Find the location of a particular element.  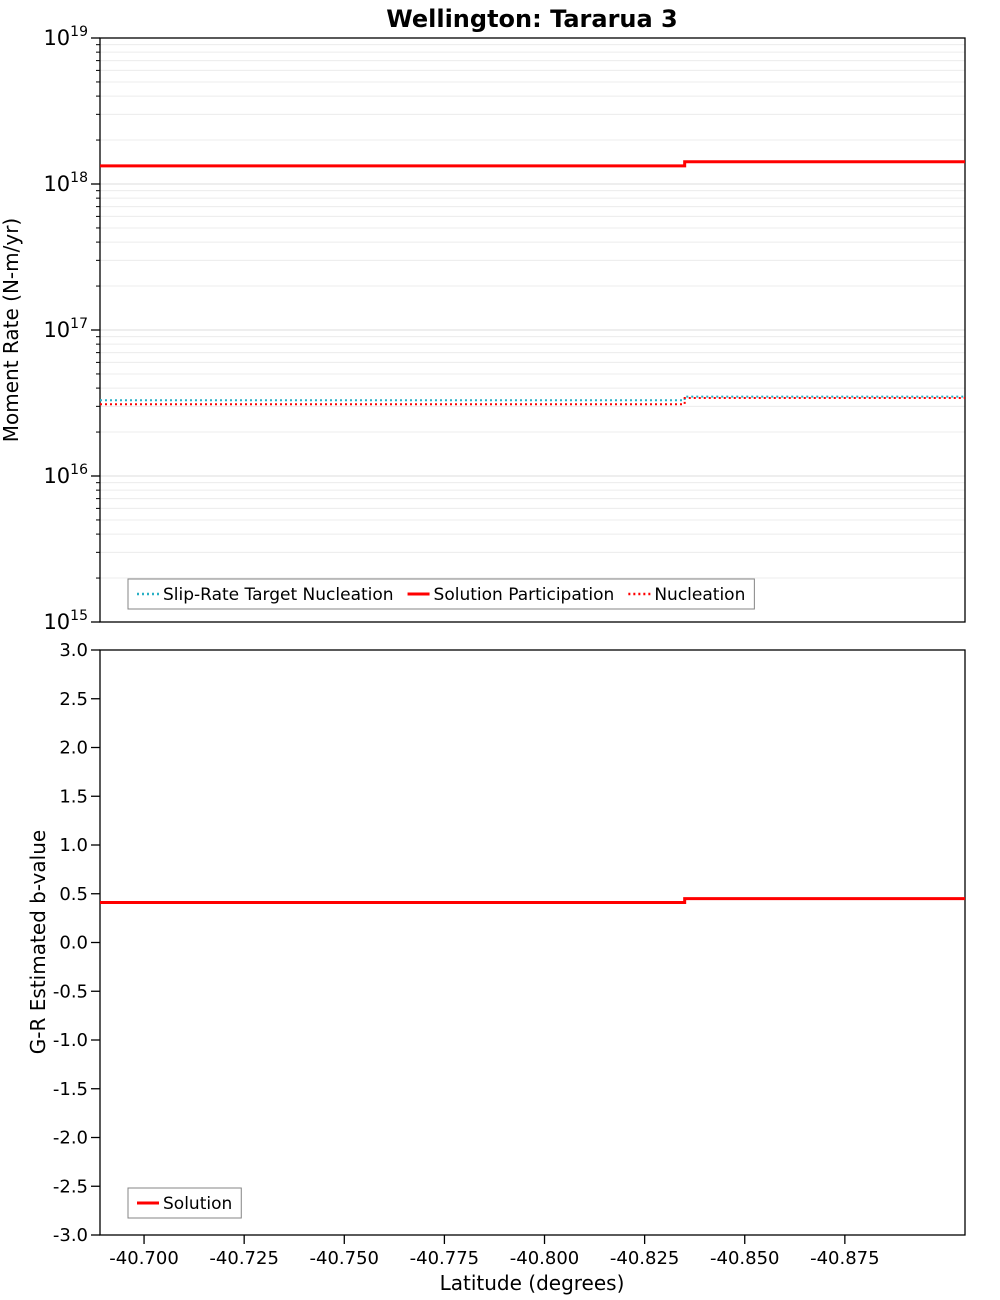

y-tick-label: 1.0 is located at coordinates (73, 845).